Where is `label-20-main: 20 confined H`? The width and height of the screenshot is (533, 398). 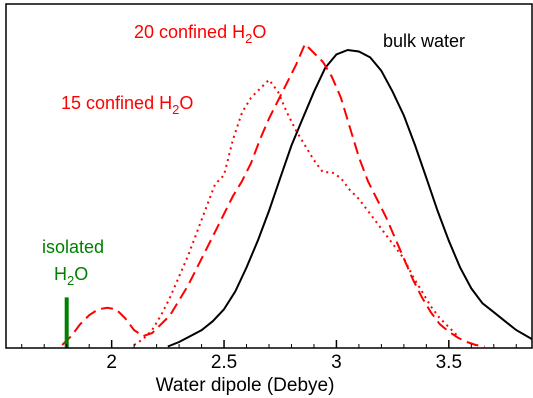 label-20-main: 20 confined H is located at coordinates (189, 32).